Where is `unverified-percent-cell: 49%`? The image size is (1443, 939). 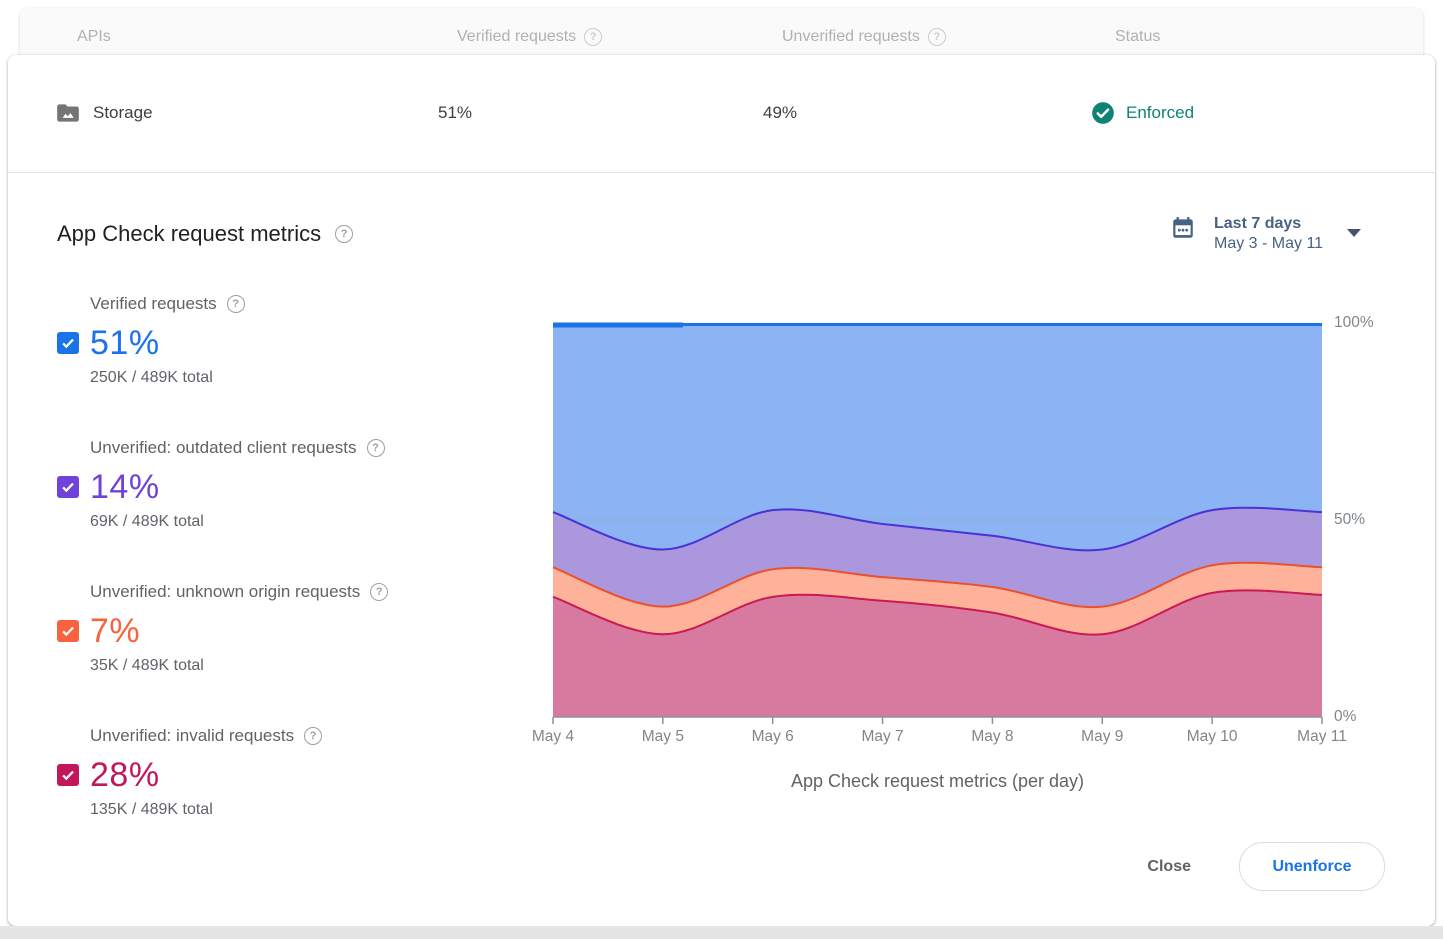
unverified-percent-cell: 49% is located at coordinates (780, 113).